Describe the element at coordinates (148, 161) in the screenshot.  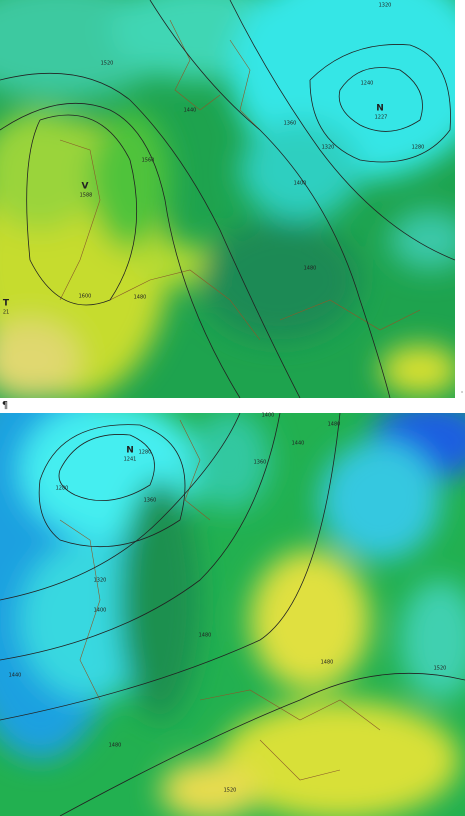
I see `contour-label: 1560` at that location.